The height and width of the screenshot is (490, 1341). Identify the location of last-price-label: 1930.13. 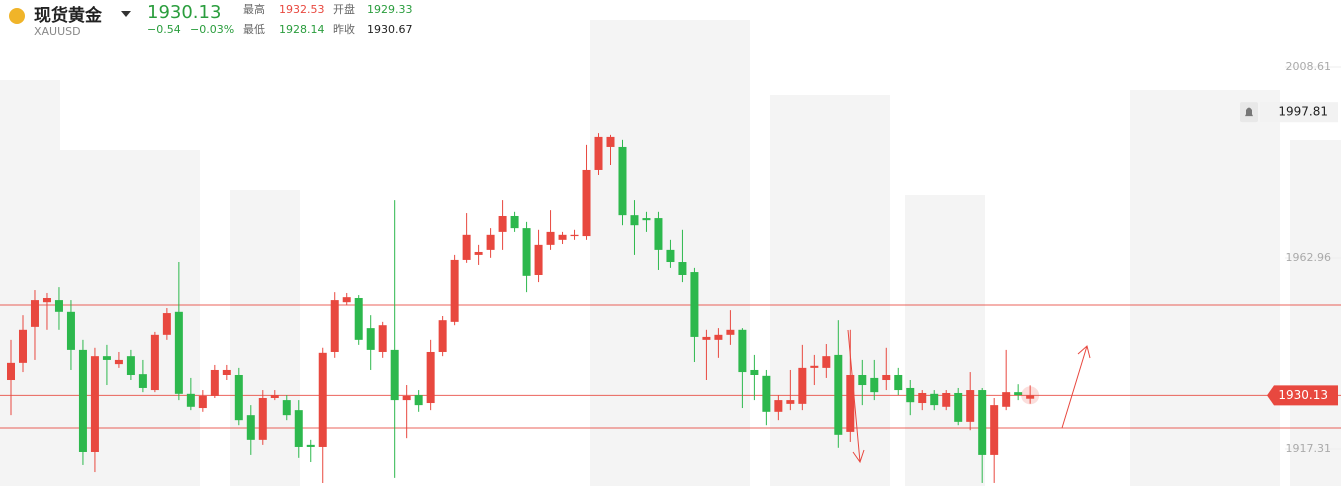
(1303, 395).